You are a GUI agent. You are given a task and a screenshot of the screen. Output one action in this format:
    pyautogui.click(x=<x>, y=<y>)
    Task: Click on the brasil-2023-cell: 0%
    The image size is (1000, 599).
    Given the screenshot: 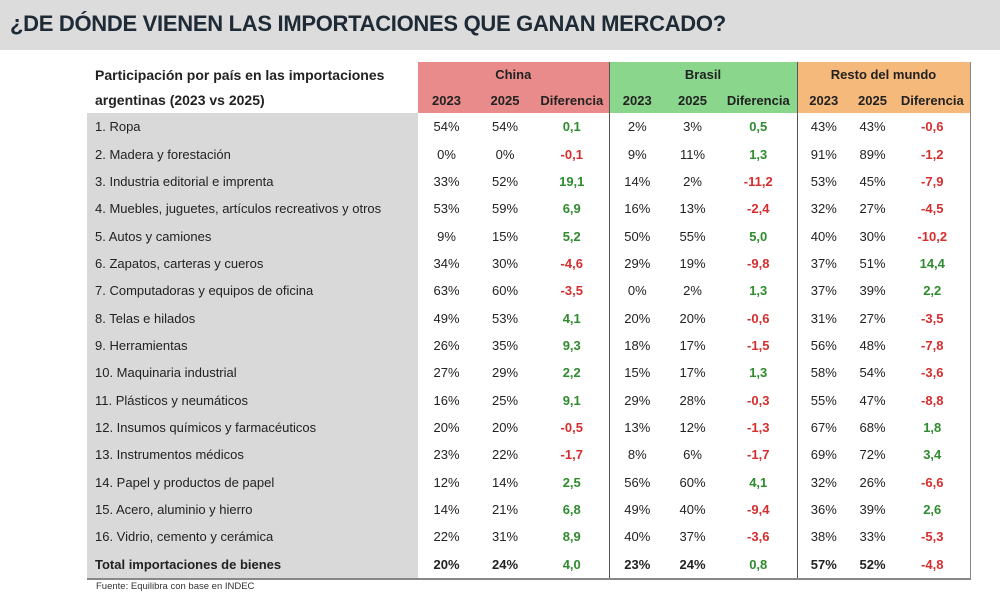 What is the action you would take?
    pyautogui.click(x=636, y=291)
    